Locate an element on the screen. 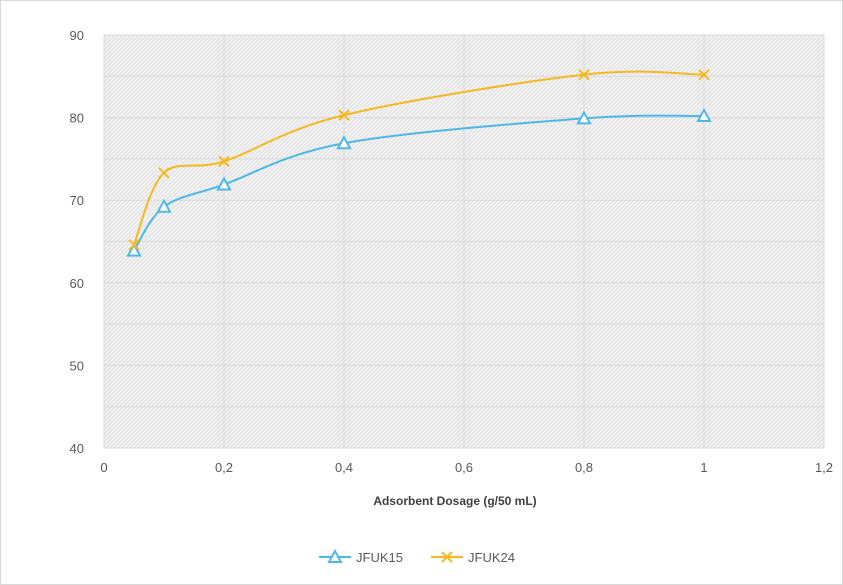 Image resolution: width=843 pixels, height=585 pixels. legend-label-jfuk24: JFUK24 is located at coordinates (491, 557).